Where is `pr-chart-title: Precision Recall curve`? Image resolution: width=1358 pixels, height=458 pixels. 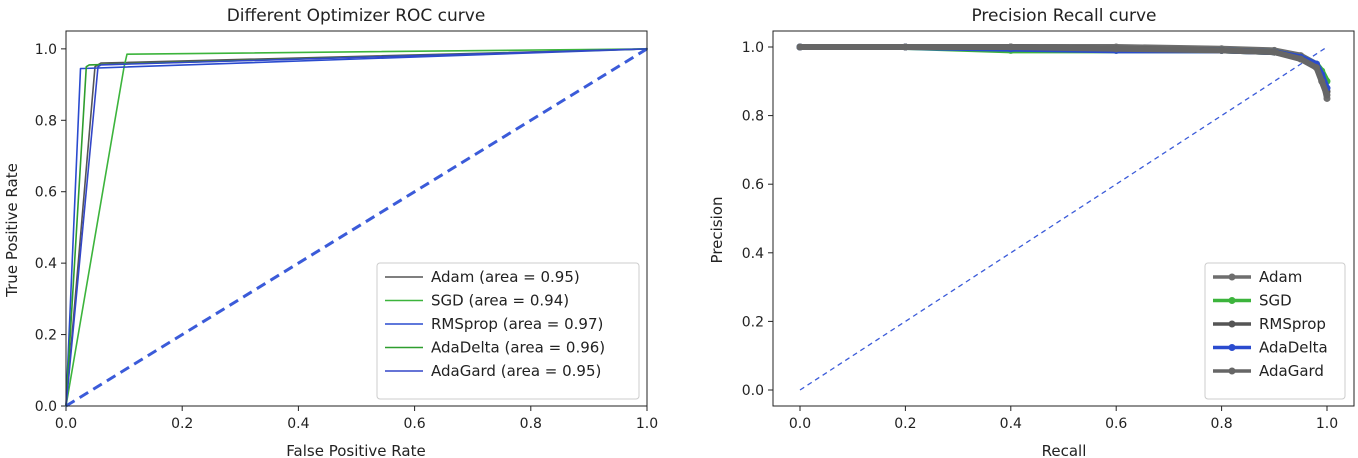
pr-chart-title: Precision Recall curve is located at coordinates (1063, 16).